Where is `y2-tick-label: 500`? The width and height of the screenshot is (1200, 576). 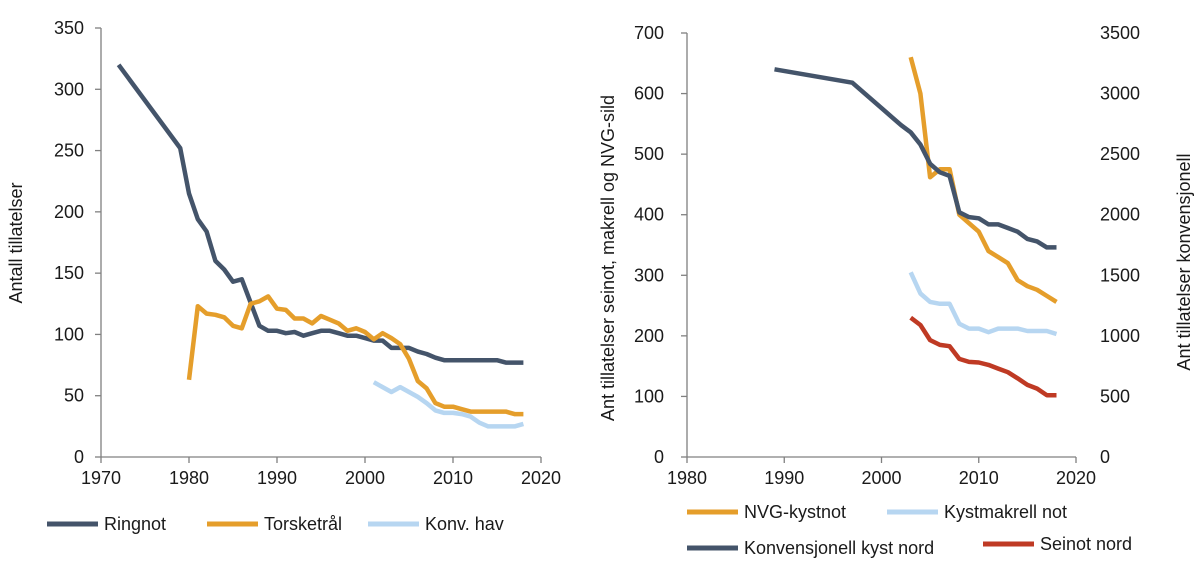 y2-tick-label: 500 is located at coordinates (1115, 396).